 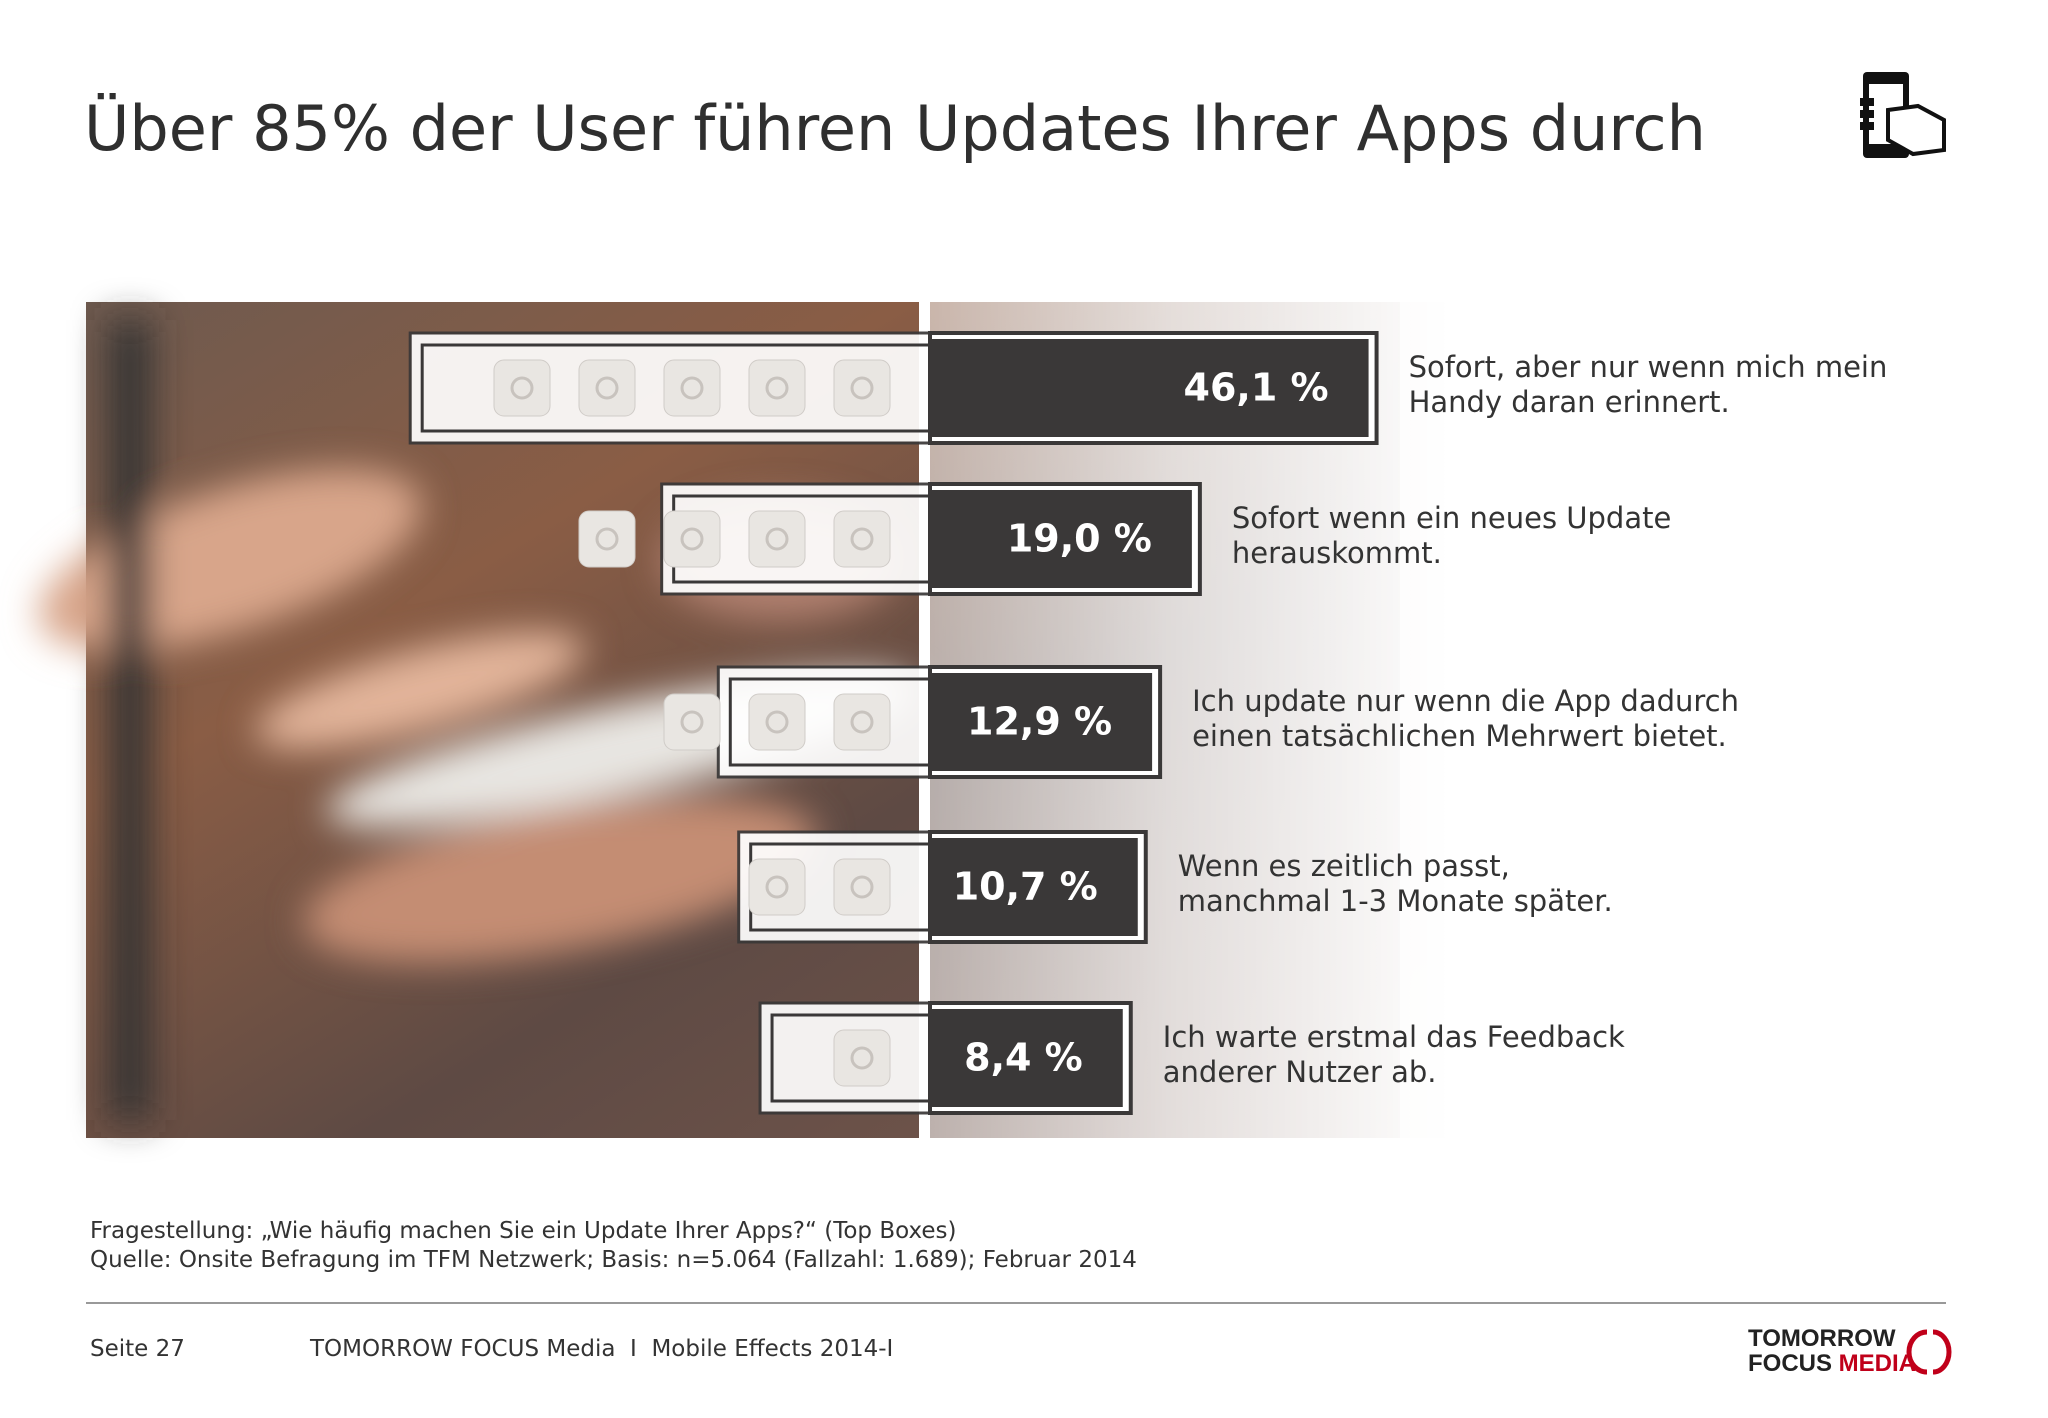 I want to click on value-label: 12,9 %, so click(x=1039, y=722).